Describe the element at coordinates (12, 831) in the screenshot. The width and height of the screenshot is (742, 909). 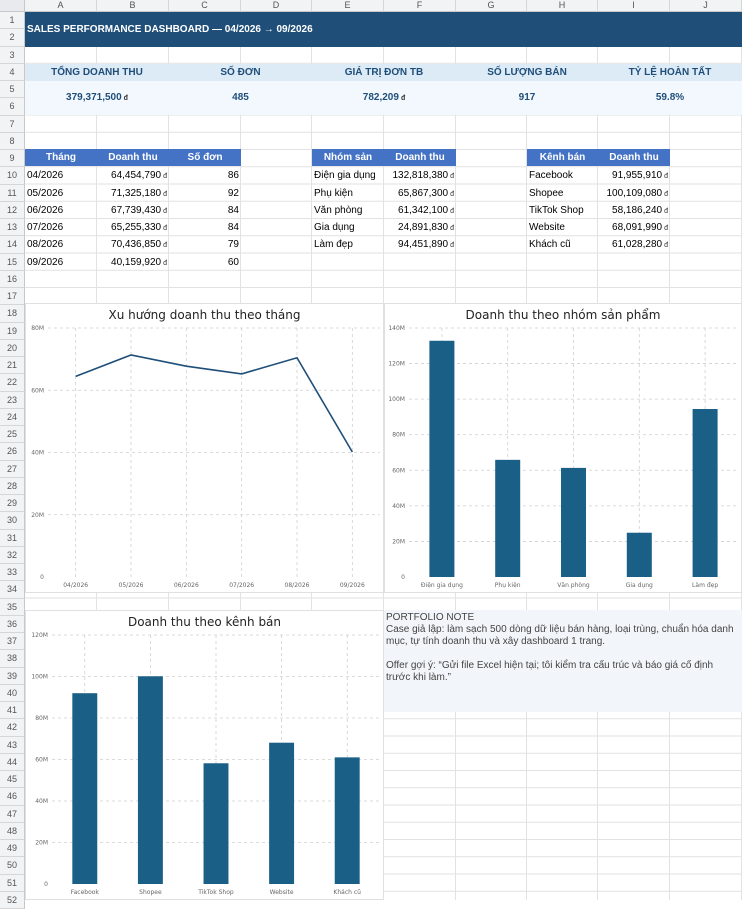
I see `row-header: 48` at that location.